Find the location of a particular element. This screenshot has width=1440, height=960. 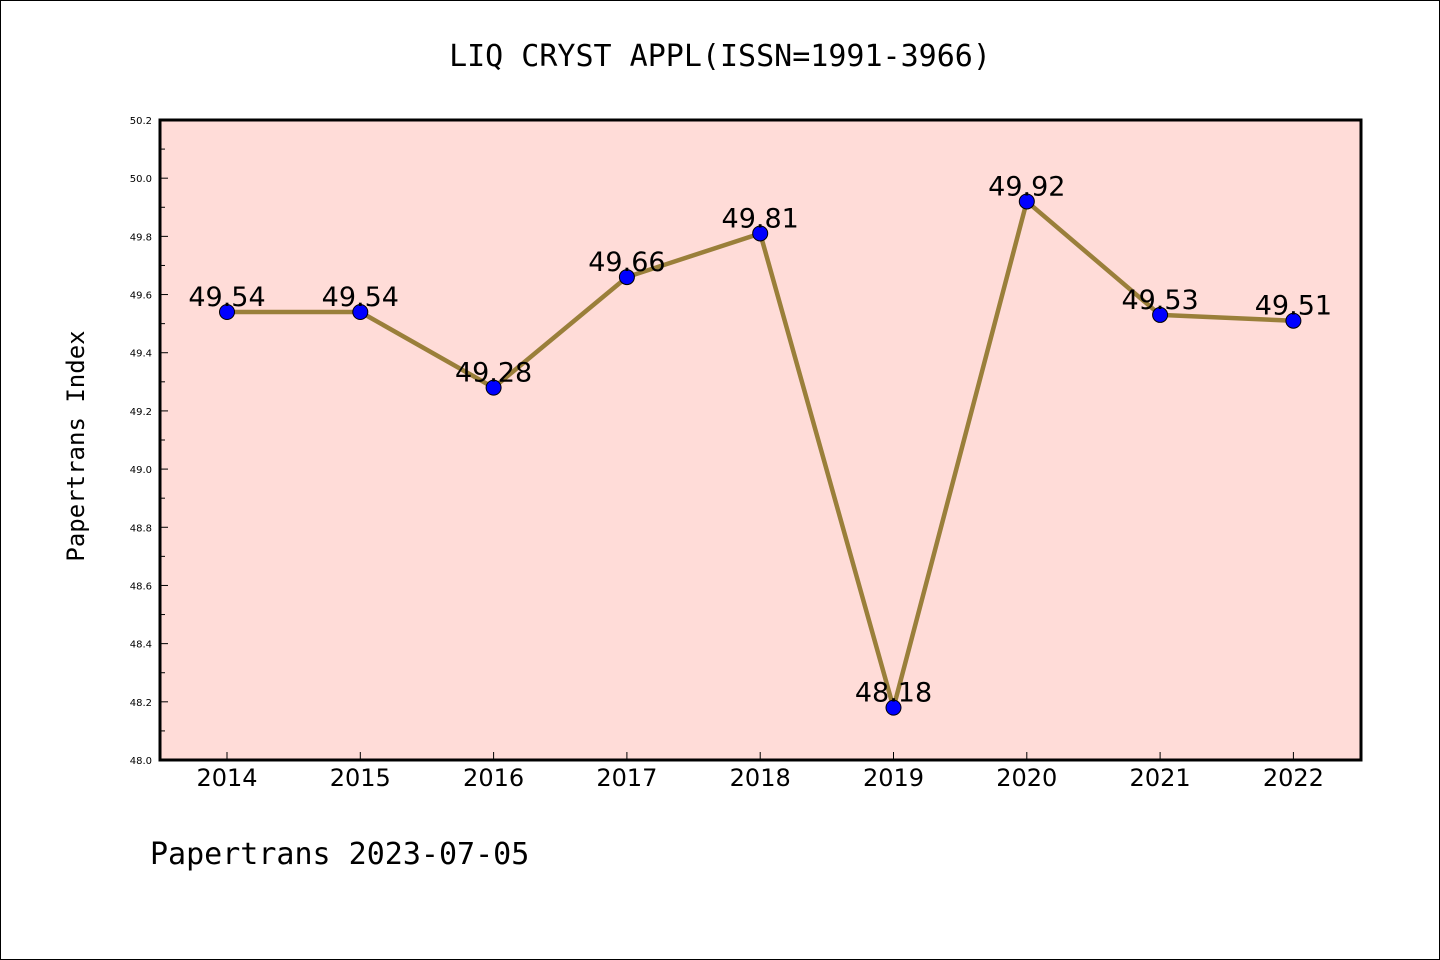

y-tick-label: 48.6 is located at coordinates (141, 586).